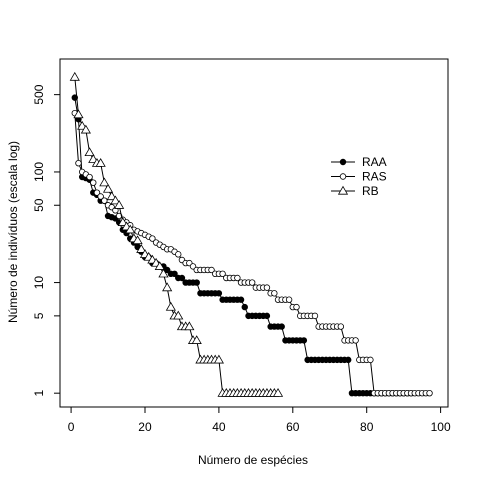 The image size is (480, 480). What do you see at coordinates (343, 162) in the screenshot?
I see `legend-marker-raa` at bounding box center [343, 162].